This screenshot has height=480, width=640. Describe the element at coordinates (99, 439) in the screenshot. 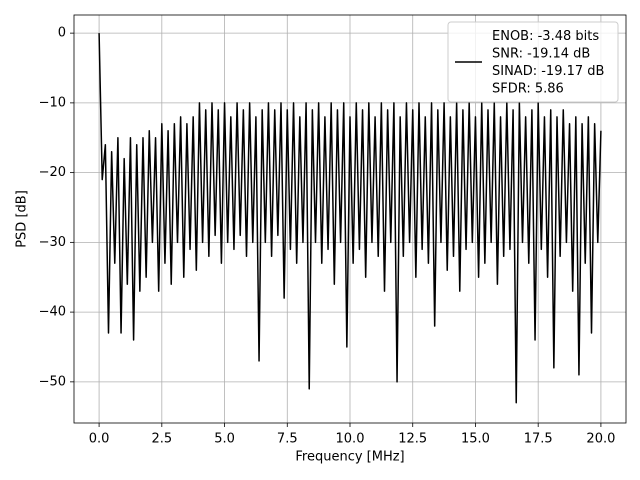

I see `x-tick-label: 0.0` at that location.